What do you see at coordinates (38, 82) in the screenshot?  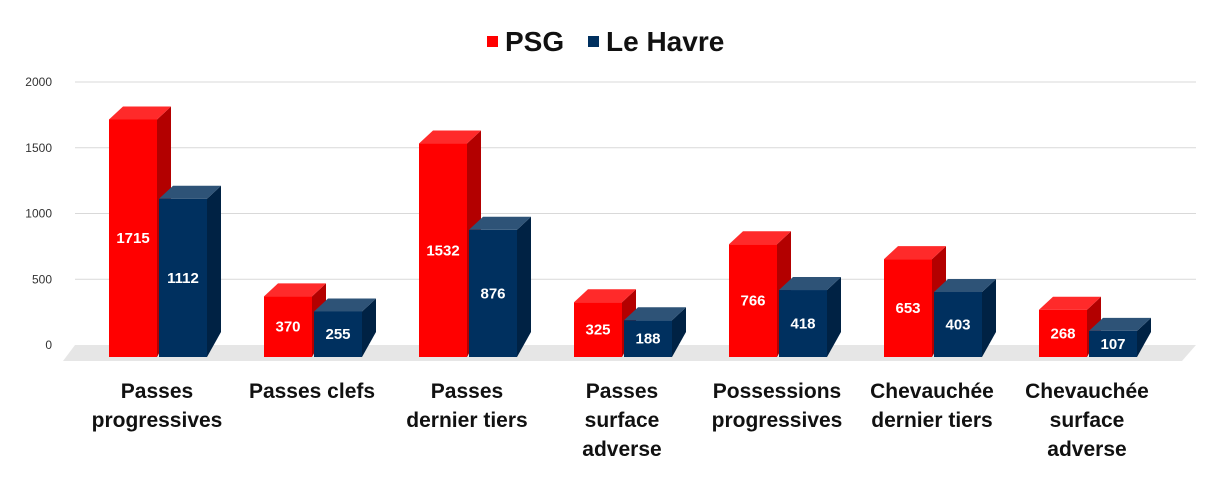 I see `y-tick-label: 2000` at bounding box center [38, 82].